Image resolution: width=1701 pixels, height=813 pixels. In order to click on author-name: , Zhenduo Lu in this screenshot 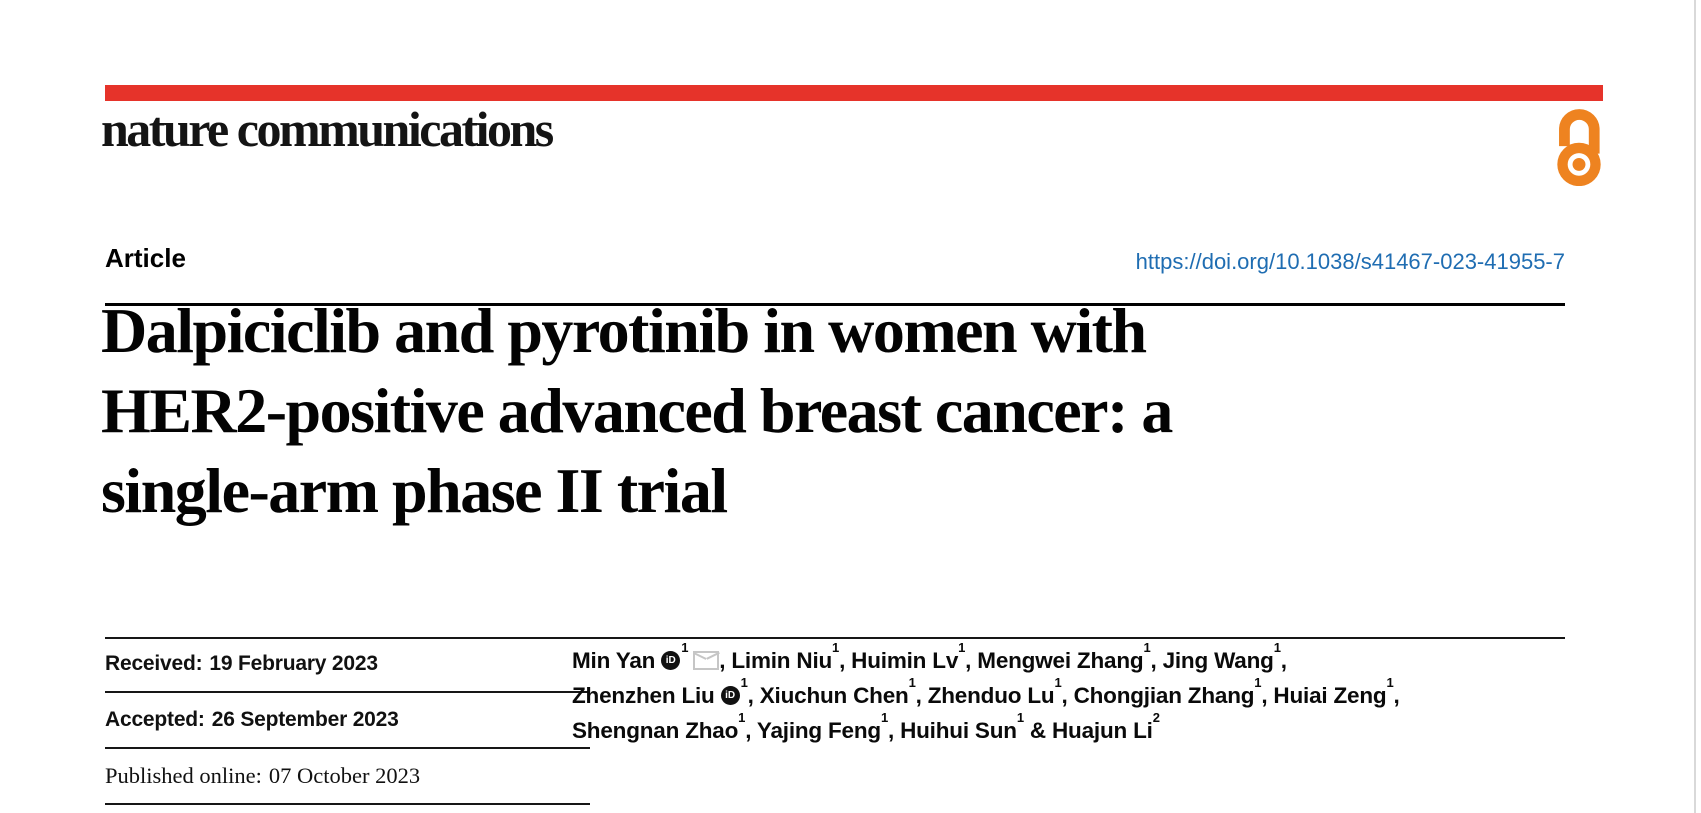, I will do `click(985, 695)`.